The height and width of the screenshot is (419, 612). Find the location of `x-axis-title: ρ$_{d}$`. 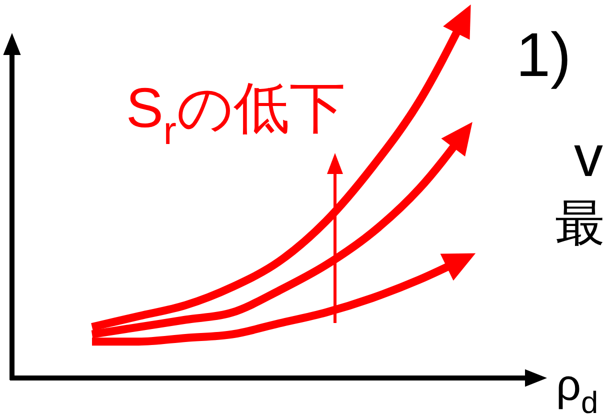

x-axis-title: ρ$_{d}$ is located at coordinates (577, 390).